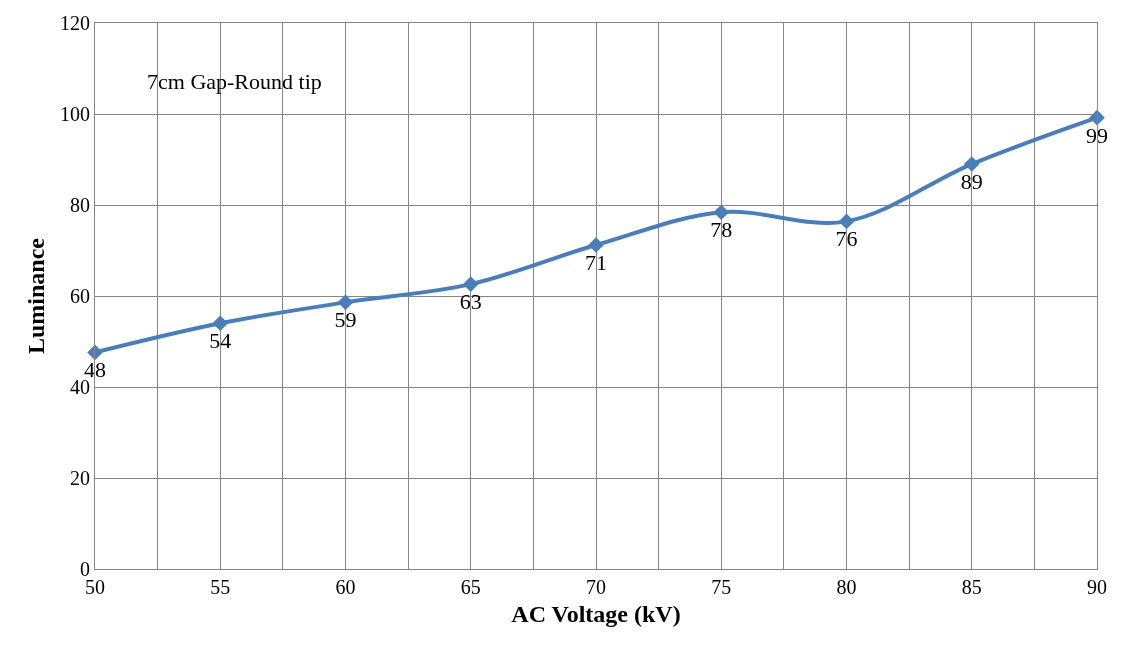 Image resolution: width=1122 pixels, height=657 pixels. I want to click on x-tick-label: 70, so click(596, 587).